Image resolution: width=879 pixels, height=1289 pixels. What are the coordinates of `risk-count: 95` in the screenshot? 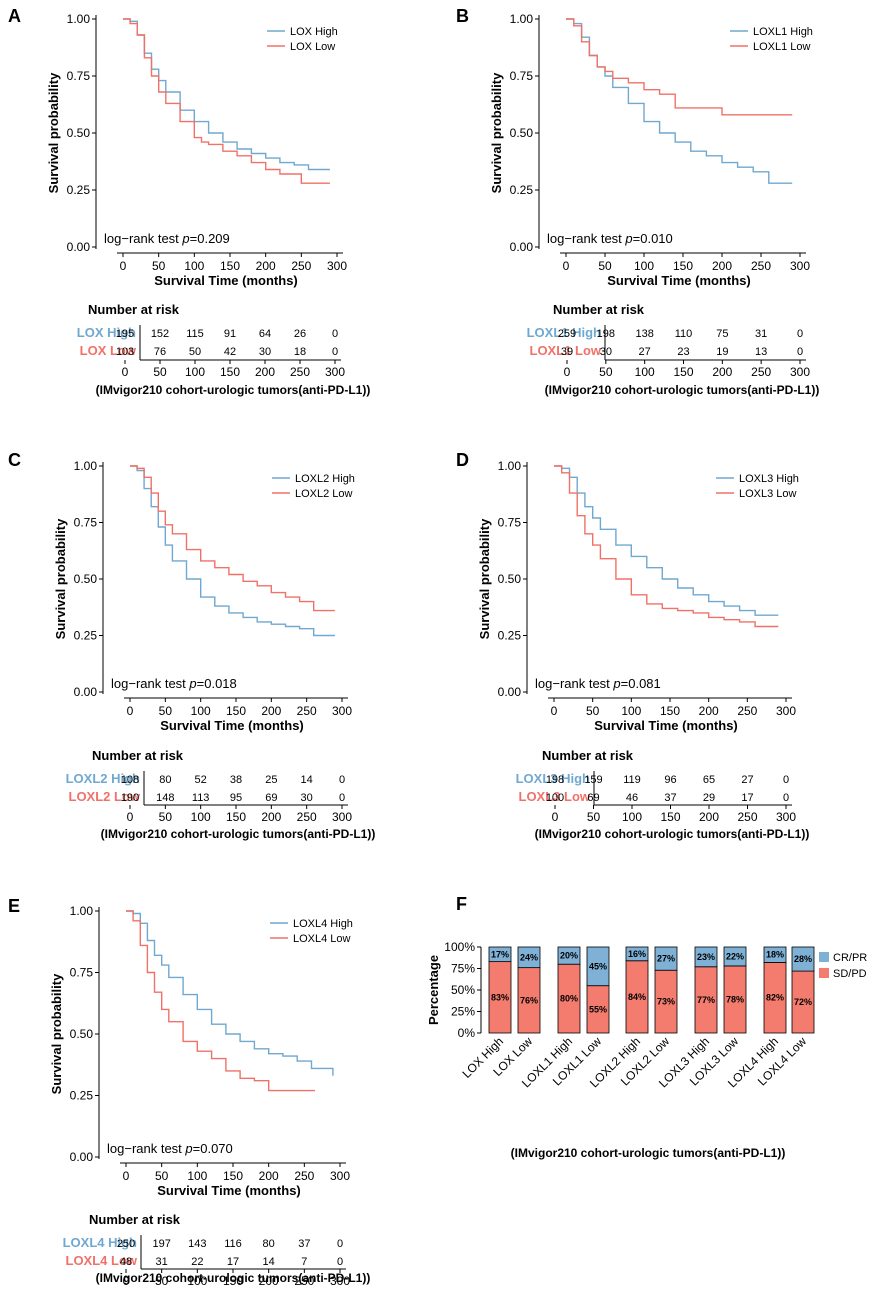 It's located at (236, 798).